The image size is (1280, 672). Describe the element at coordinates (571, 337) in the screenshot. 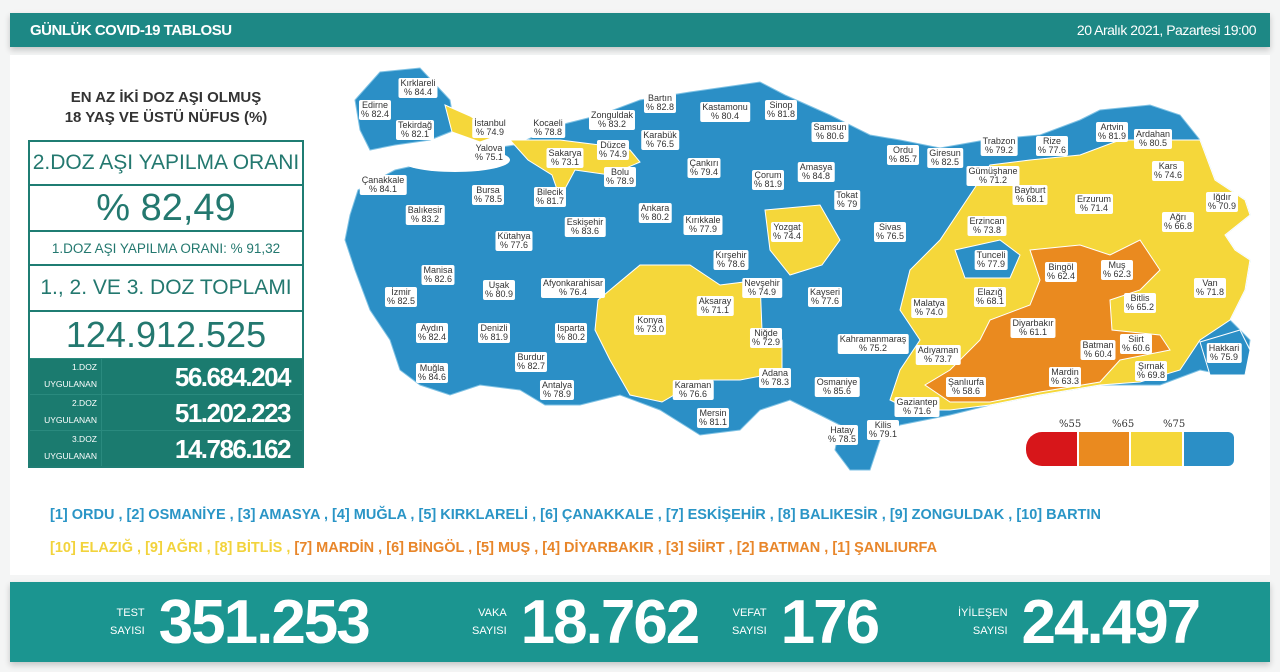

I see `province-value: % 80.2` at that location.